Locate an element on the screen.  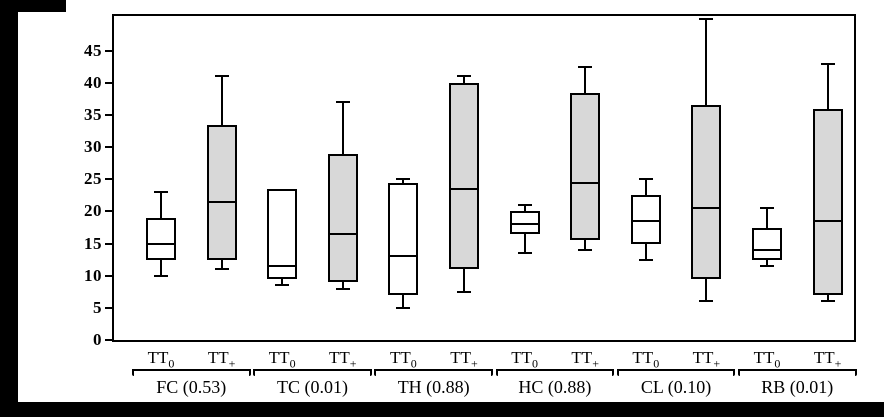
box-ttplus-group5-median is located at coordinates (706, 208).